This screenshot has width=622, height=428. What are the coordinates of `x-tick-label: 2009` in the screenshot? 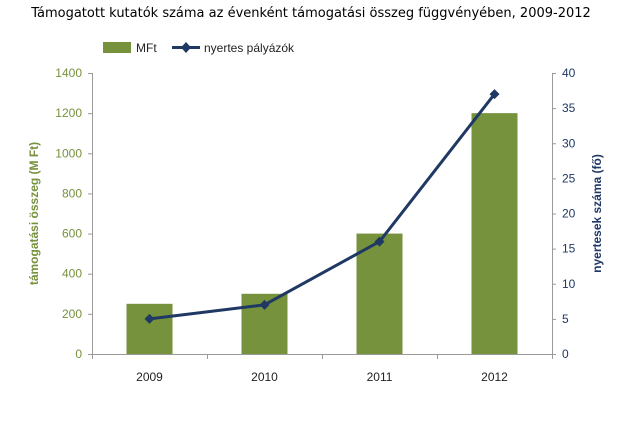 It's located at (149, 377).